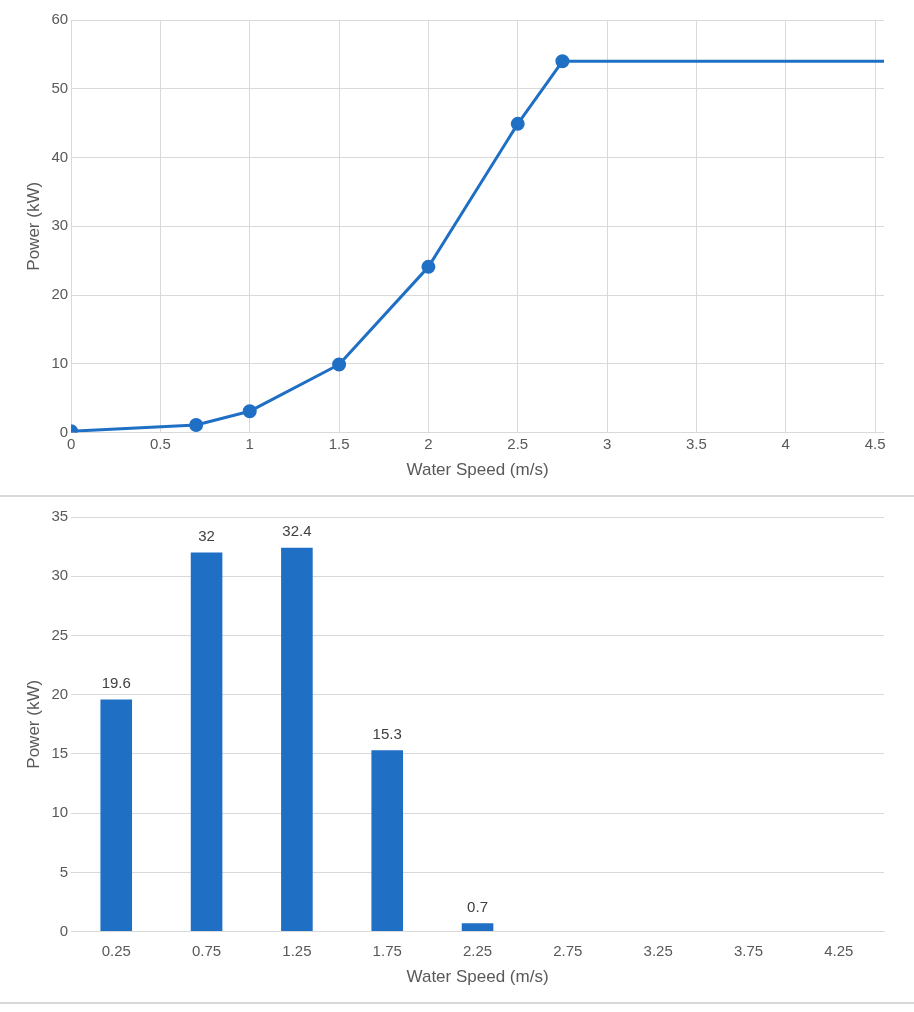  I want to click on x-tick-label: 3.5, so click(696, 443).